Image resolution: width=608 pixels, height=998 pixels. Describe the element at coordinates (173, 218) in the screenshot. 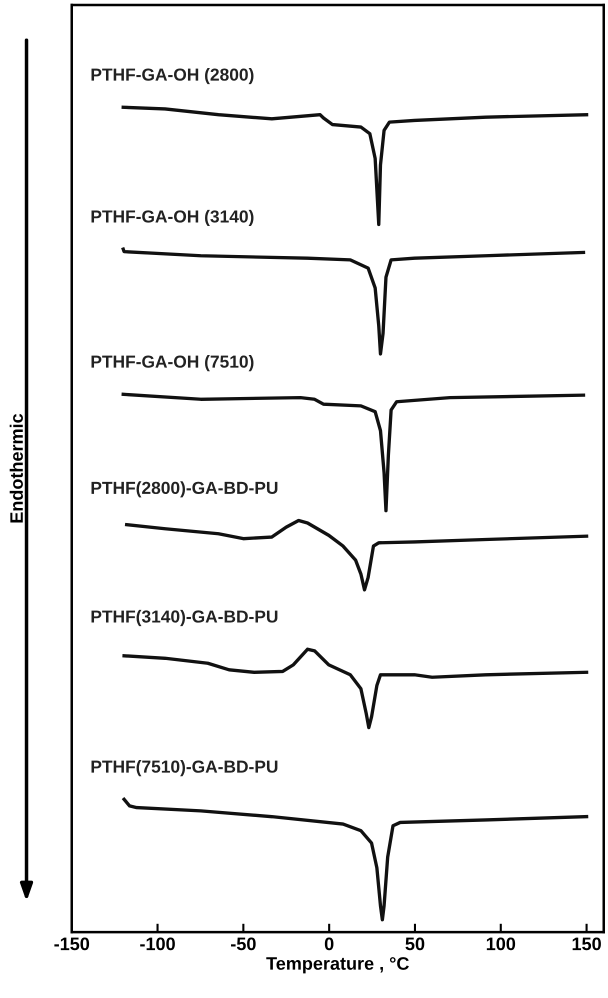

I see `series-label: PTHF-GA-OH (3140)` at that location.